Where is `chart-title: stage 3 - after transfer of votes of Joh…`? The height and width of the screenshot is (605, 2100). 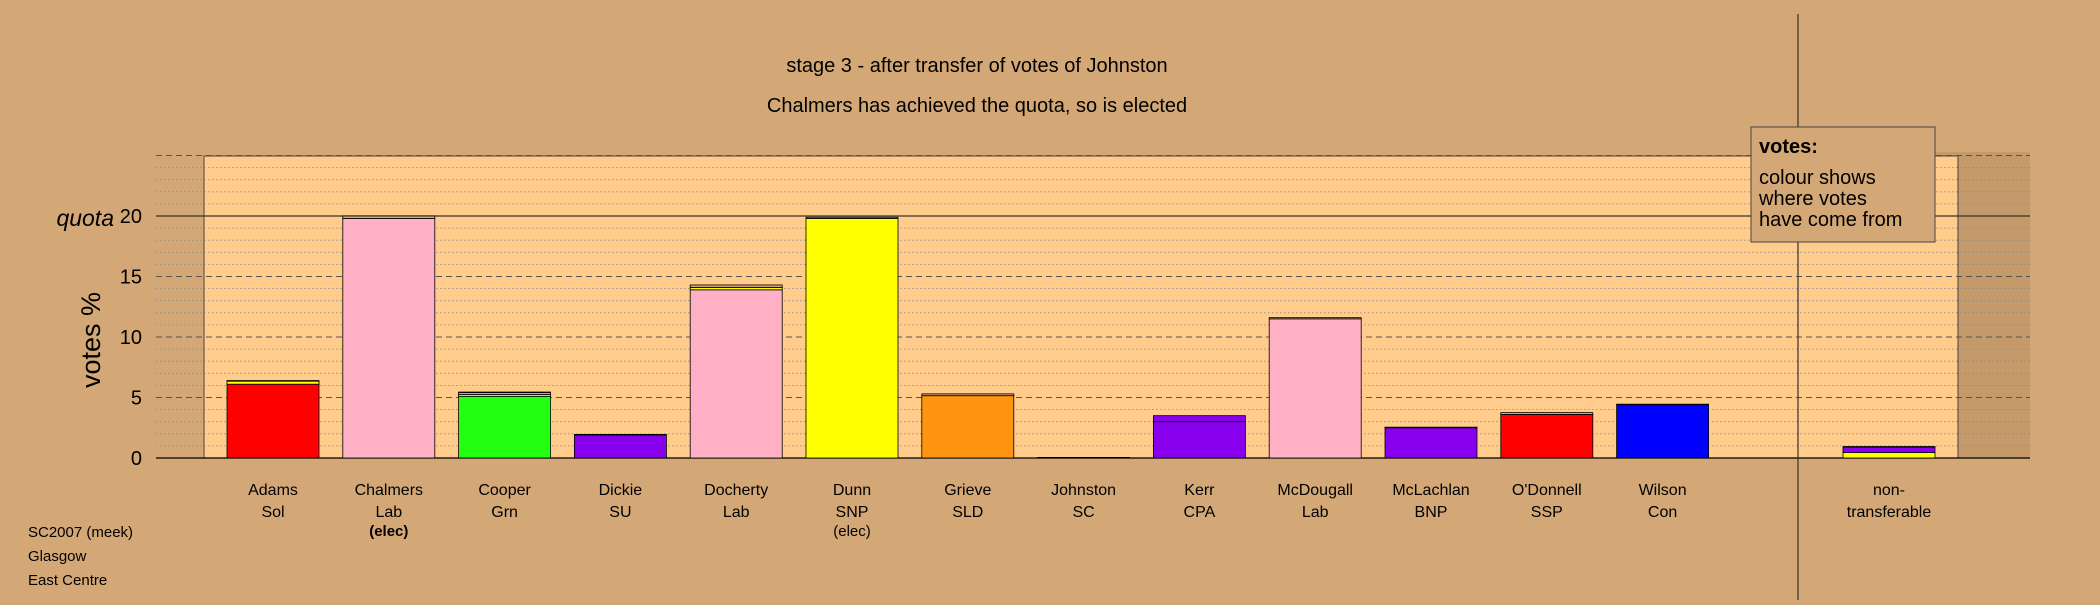 chart-title: stage 3 - after transfer of votes of Joh… is located at coordinates (976, 66).